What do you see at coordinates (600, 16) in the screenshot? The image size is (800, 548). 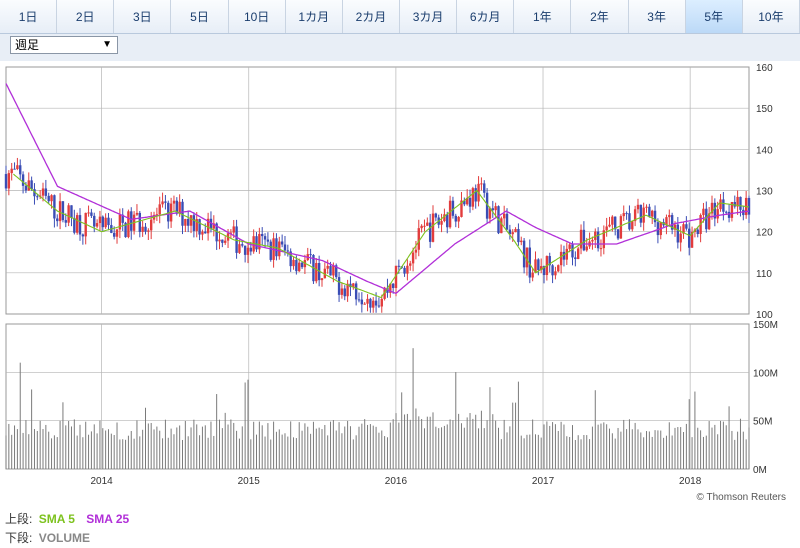 I see `tab-10: 2年` at bounding box center [600, 16].